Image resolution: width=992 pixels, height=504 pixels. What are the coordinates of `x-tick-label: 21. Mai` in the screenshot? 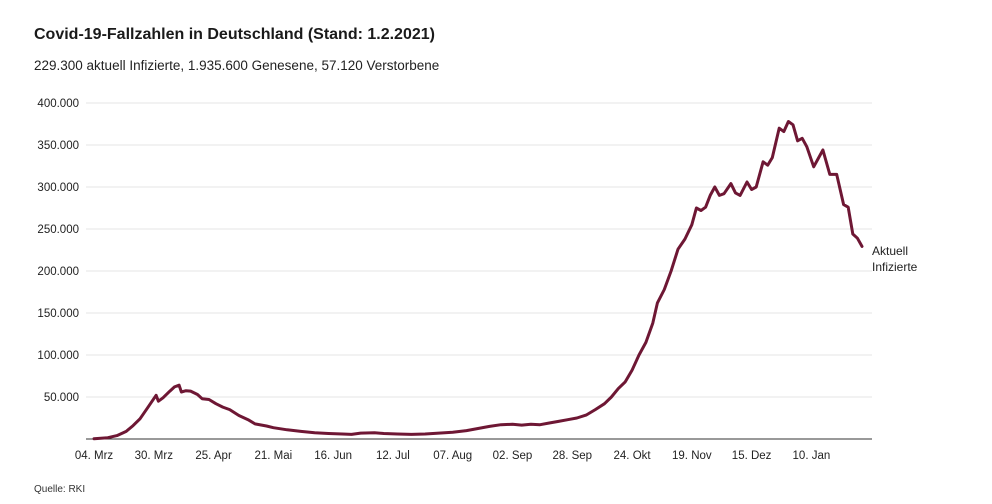 It's located at (273, 456).